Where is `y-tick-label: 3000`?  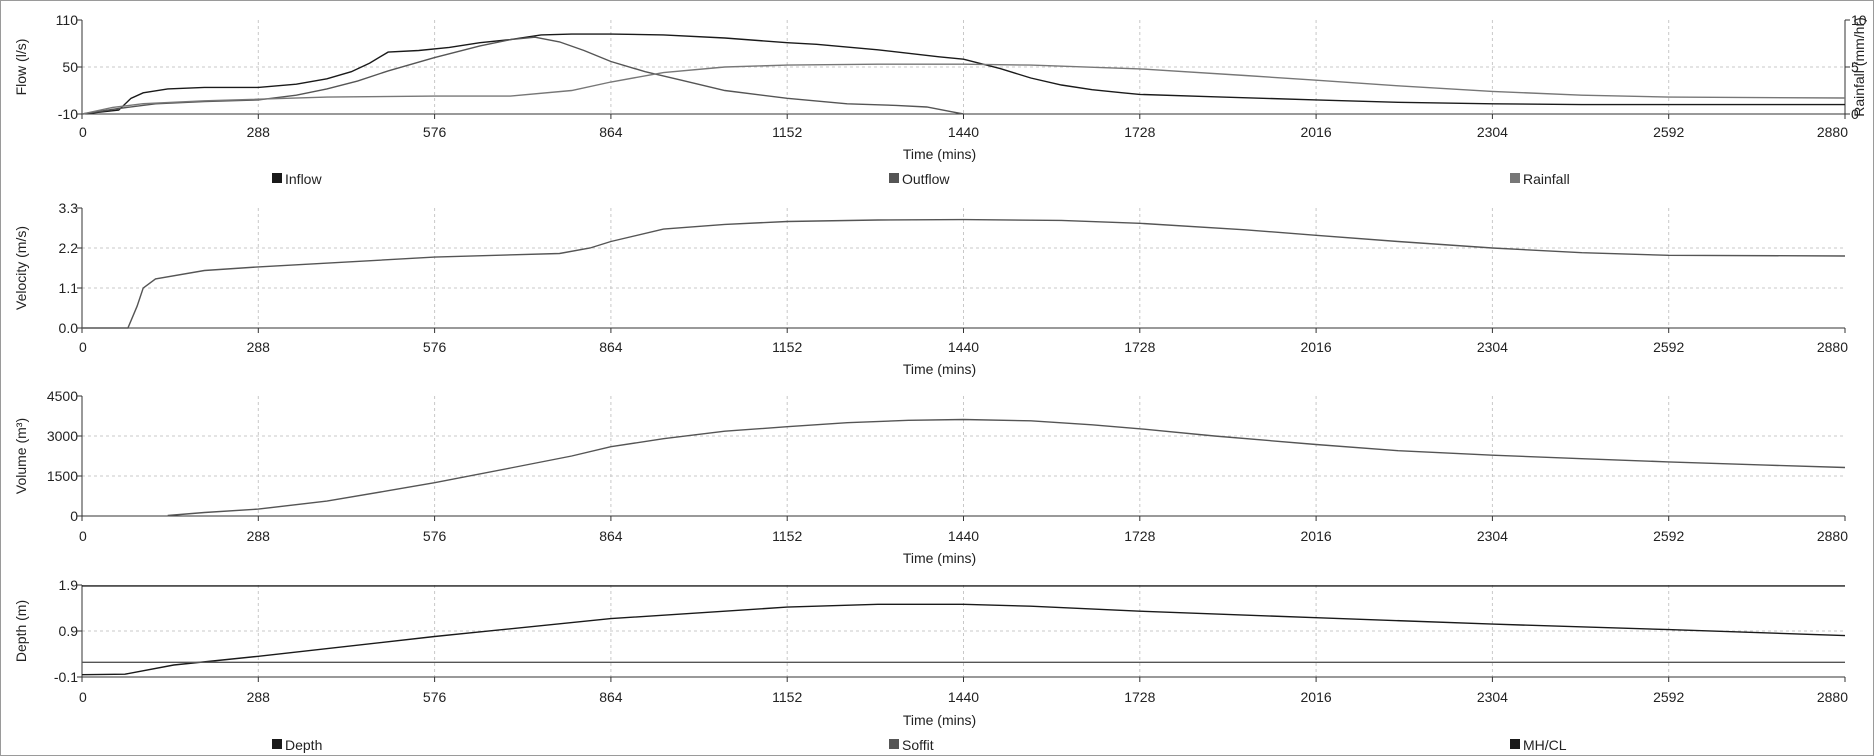
y-tick-label: 3000 is located at coordinates (62, 436).